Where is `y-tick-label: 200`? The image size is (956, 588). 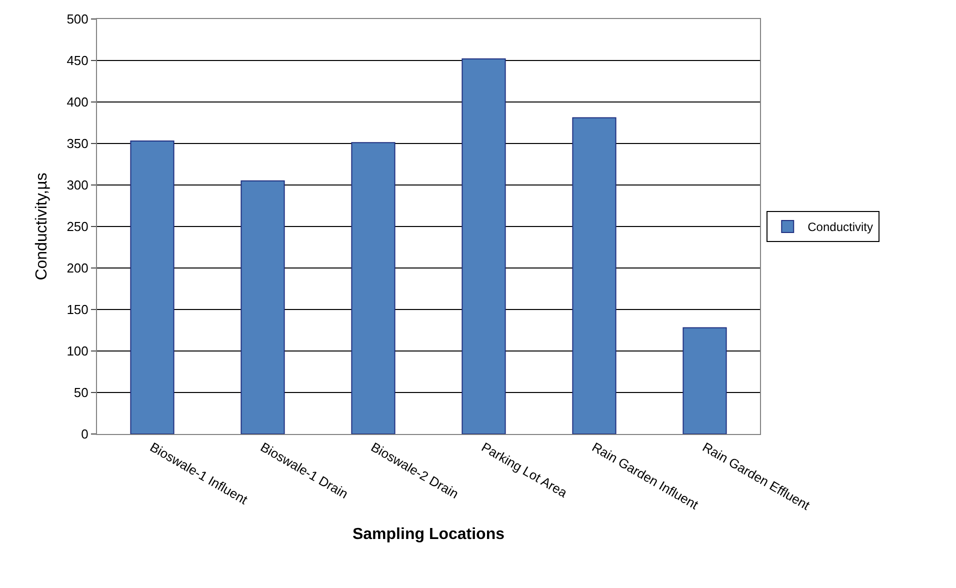 y-tick-label: 200 is located at coordinates (77, 268).